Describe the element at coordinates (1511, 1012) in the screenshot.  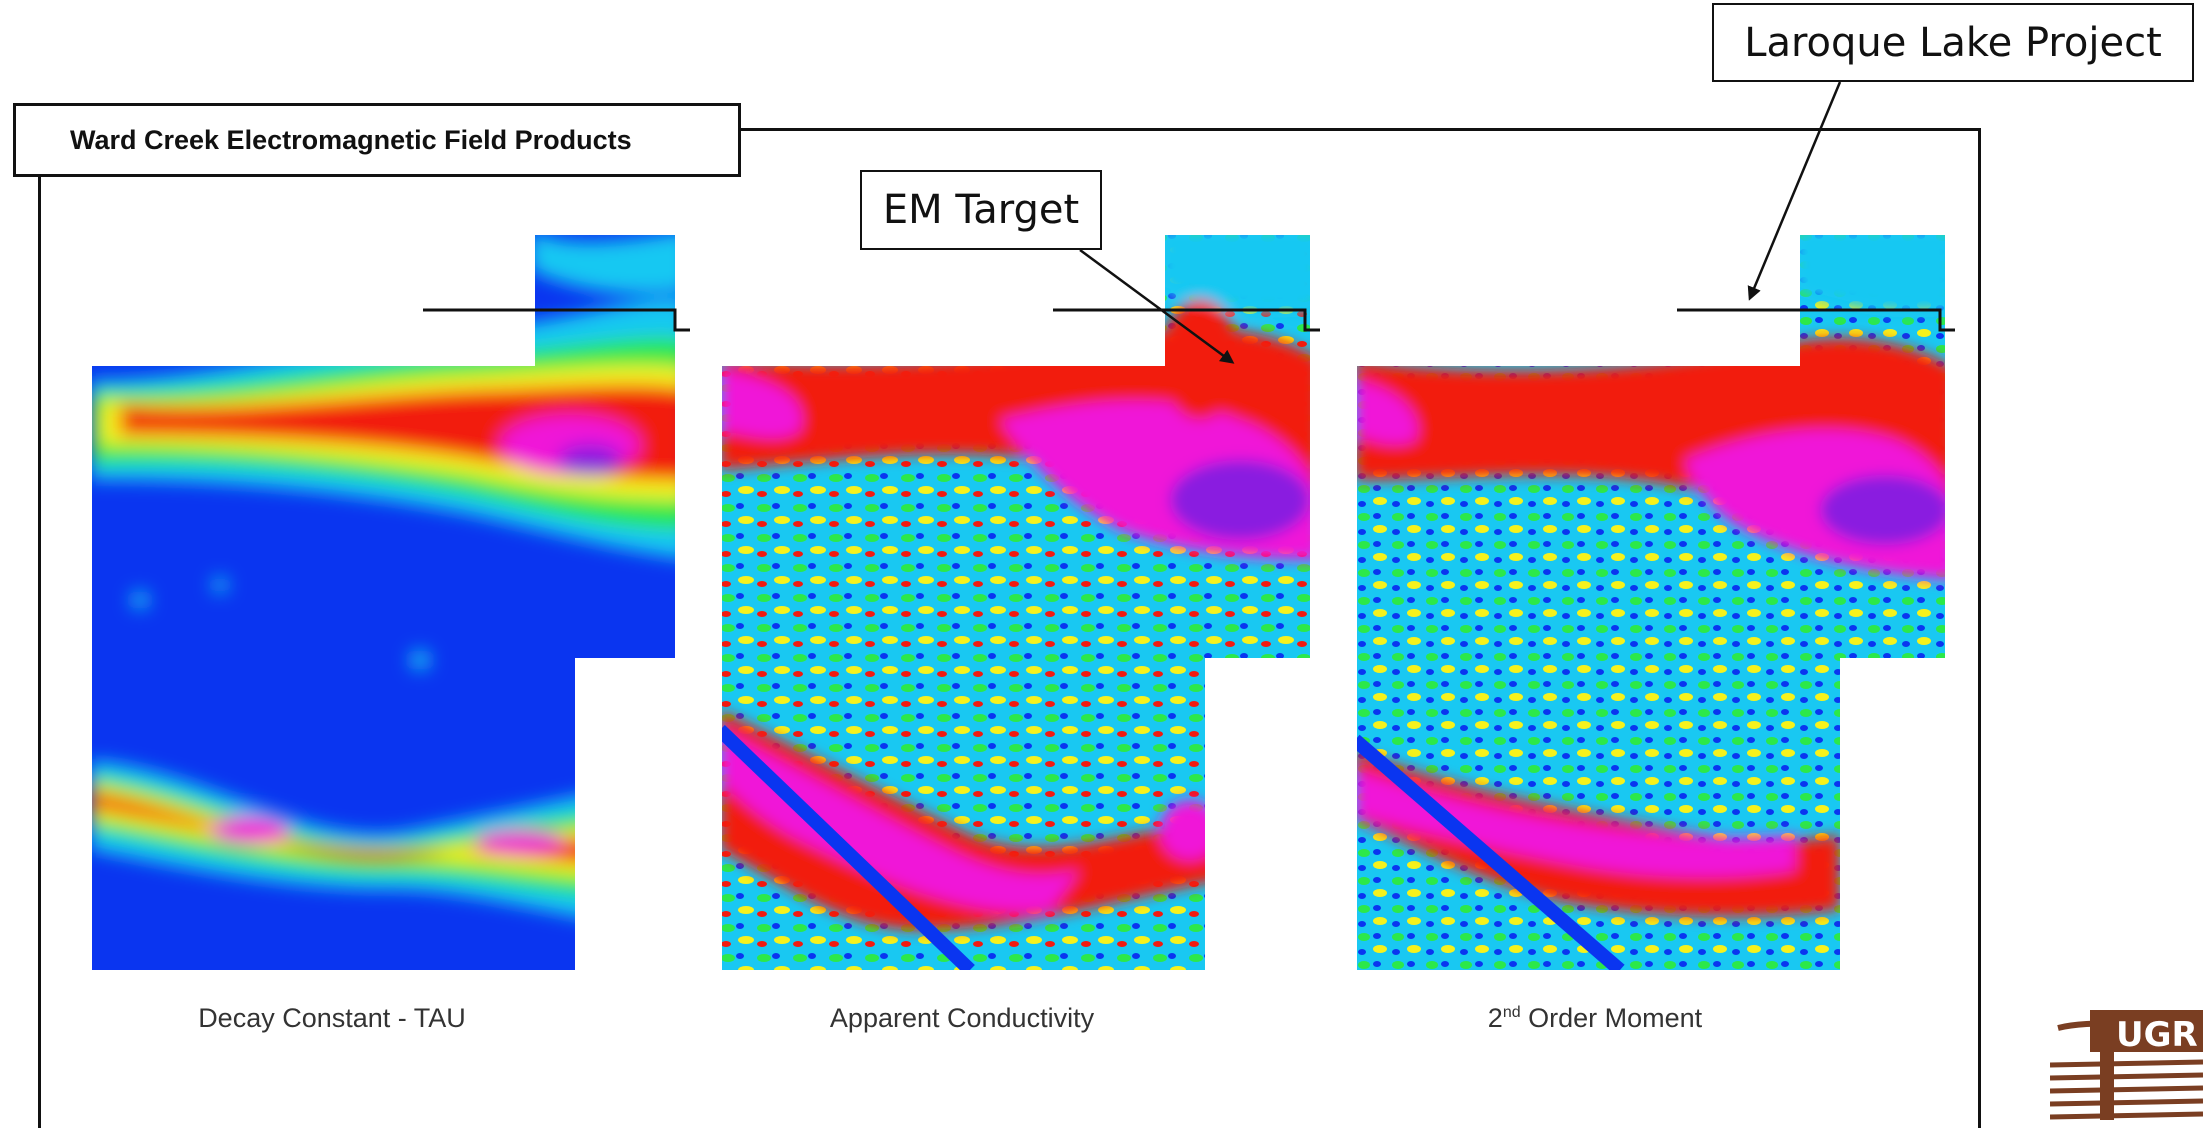
I see `moment-caption-superscript: nd` at that location.